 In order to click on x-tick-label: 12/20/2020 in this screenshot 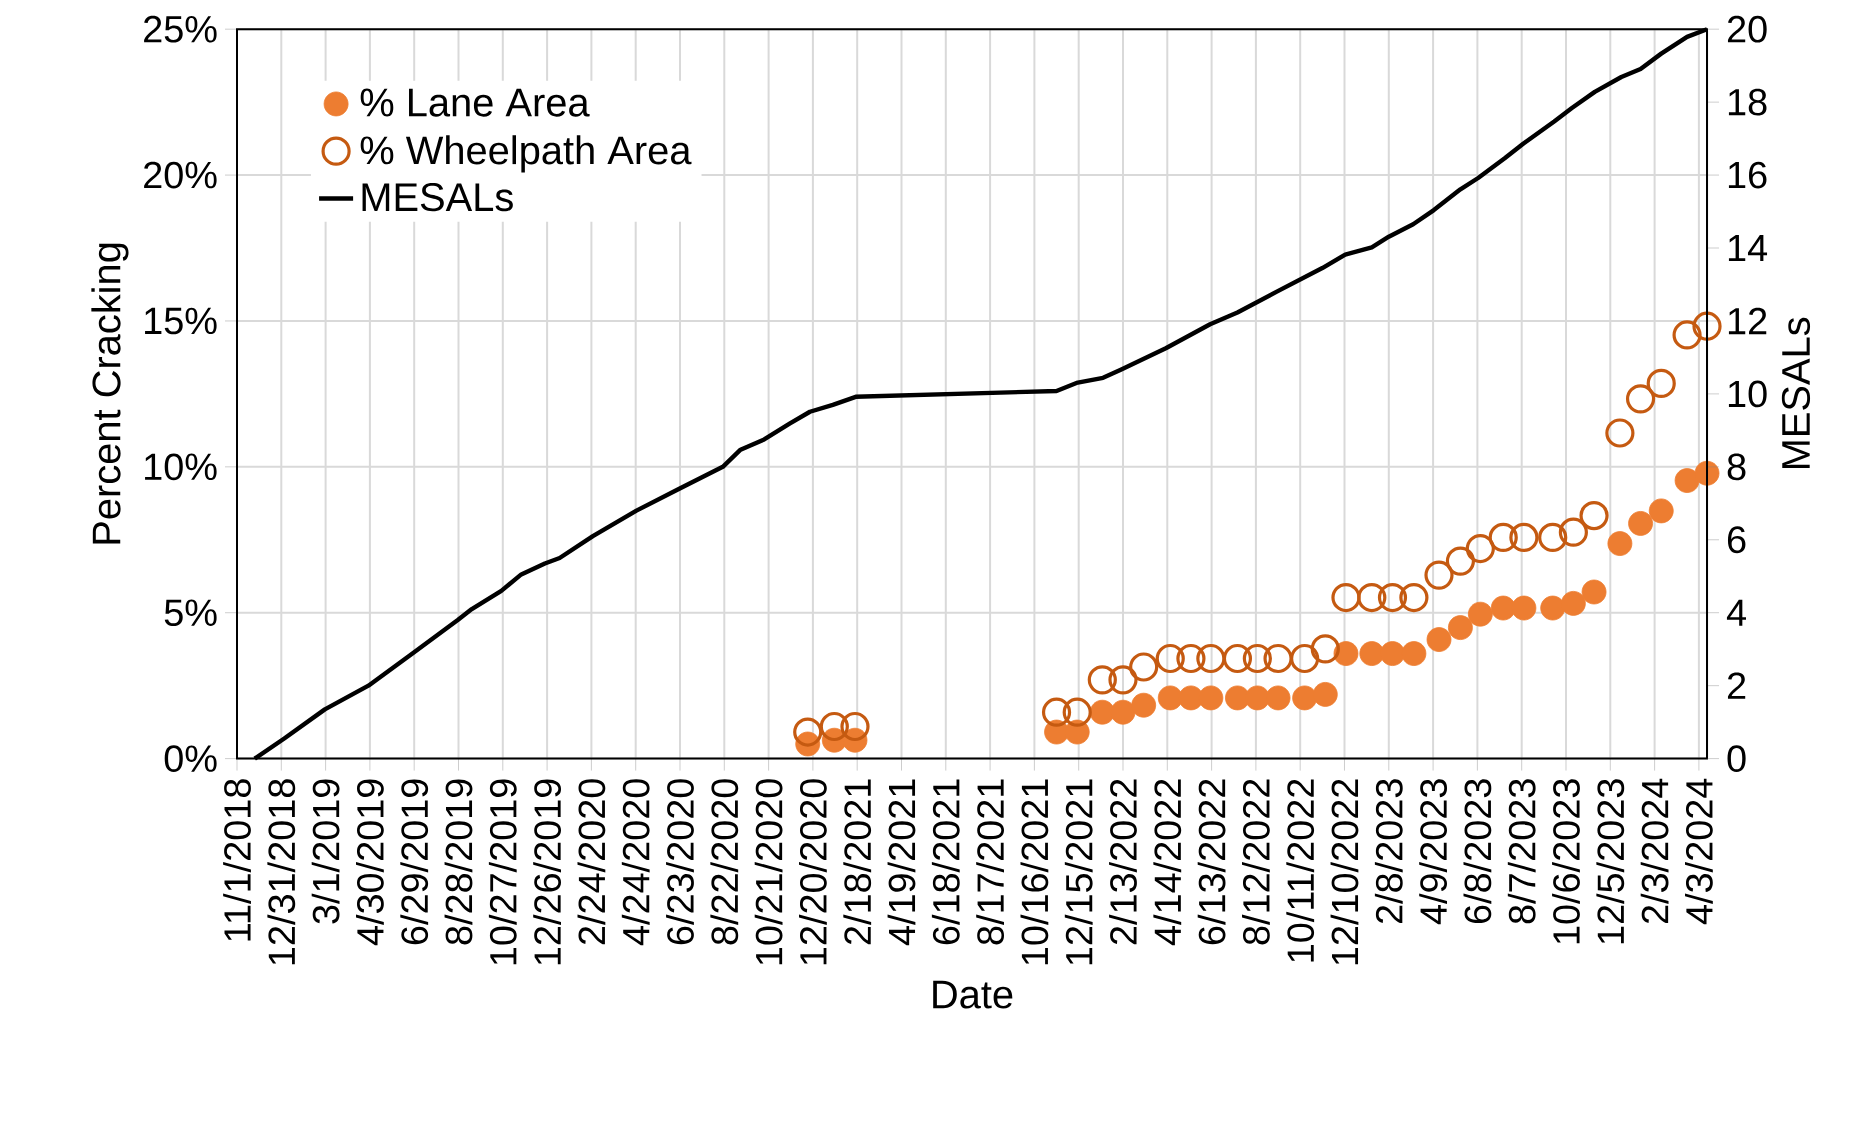, I will do `click(812, 872)`.